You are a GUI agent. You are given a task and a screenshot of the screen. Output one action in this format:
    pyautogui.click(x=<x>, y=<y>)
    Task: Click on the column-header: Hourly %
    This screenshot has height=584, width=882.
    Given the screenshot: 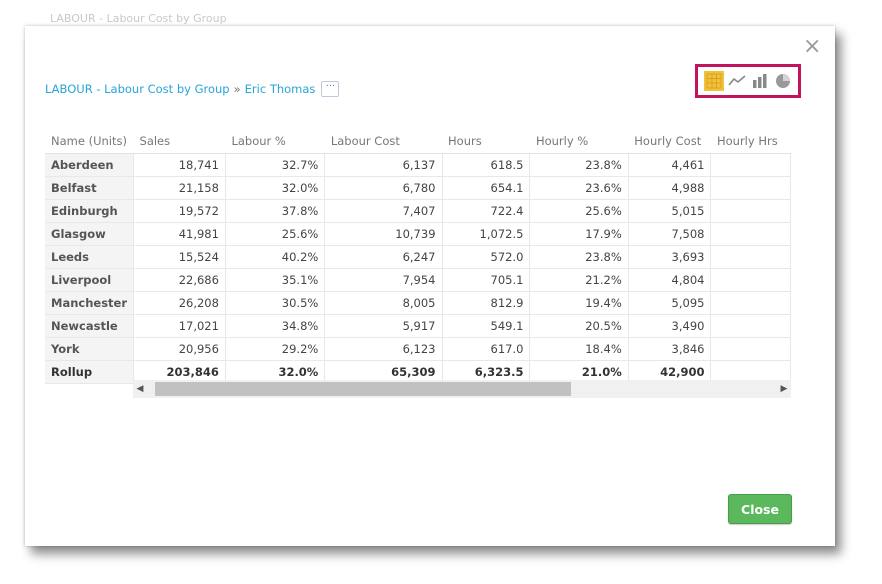 What is the action you would take?
    pyautogui.click(x=579, y=141)
    